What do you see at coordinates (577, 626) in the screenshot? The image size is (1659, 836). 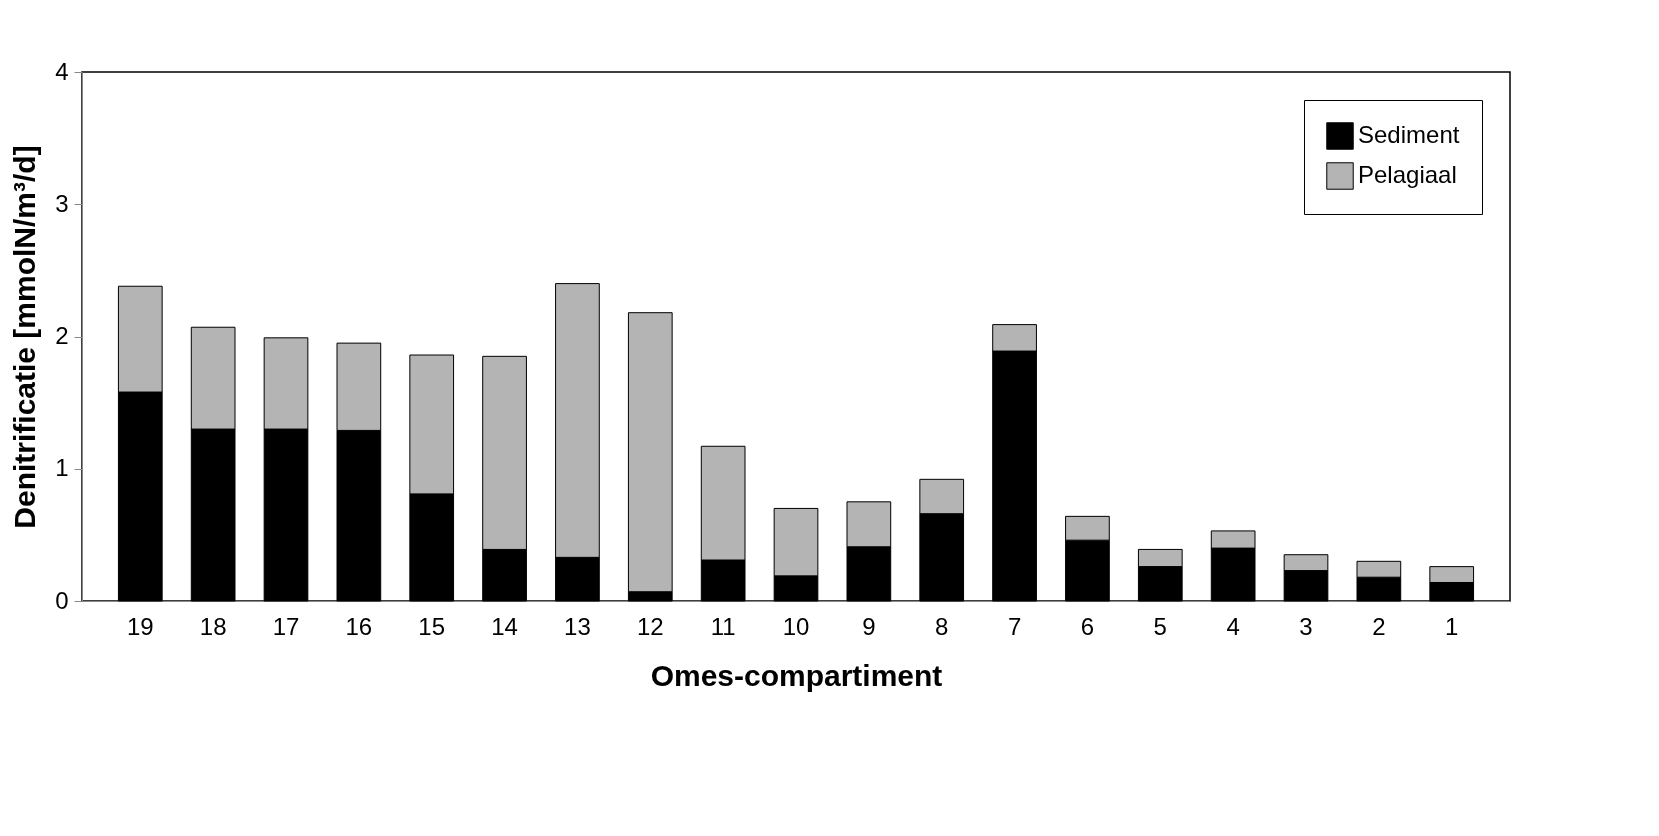 I see `x-tick-label: 13` at bounding box center [577, 626].